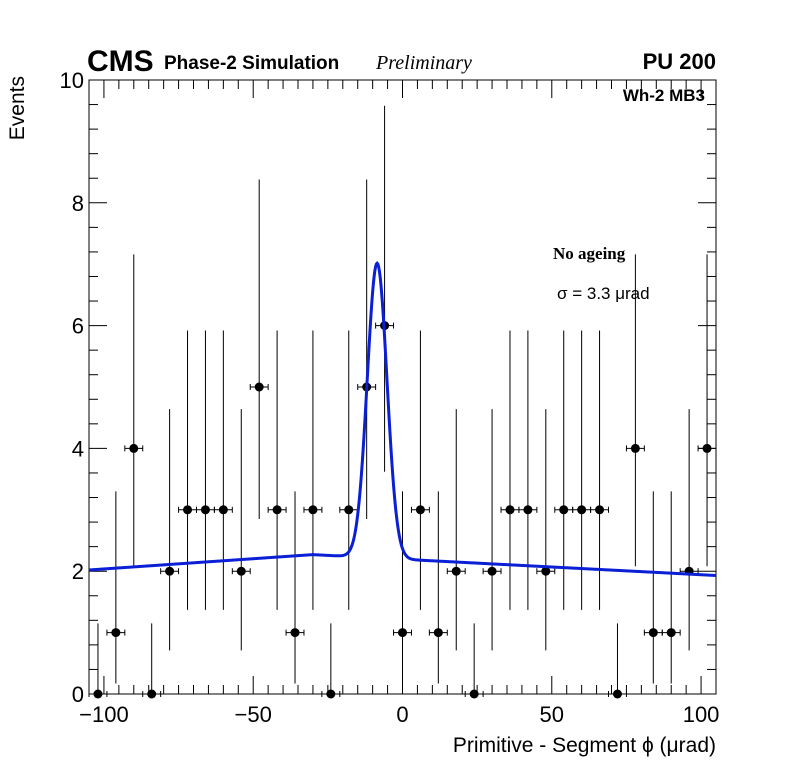 The image size is (796, 772). What do you see at coordinates (17, 108) in the screenshot?
I see `y-axis-title: Events` at bounding box center [17, 108].